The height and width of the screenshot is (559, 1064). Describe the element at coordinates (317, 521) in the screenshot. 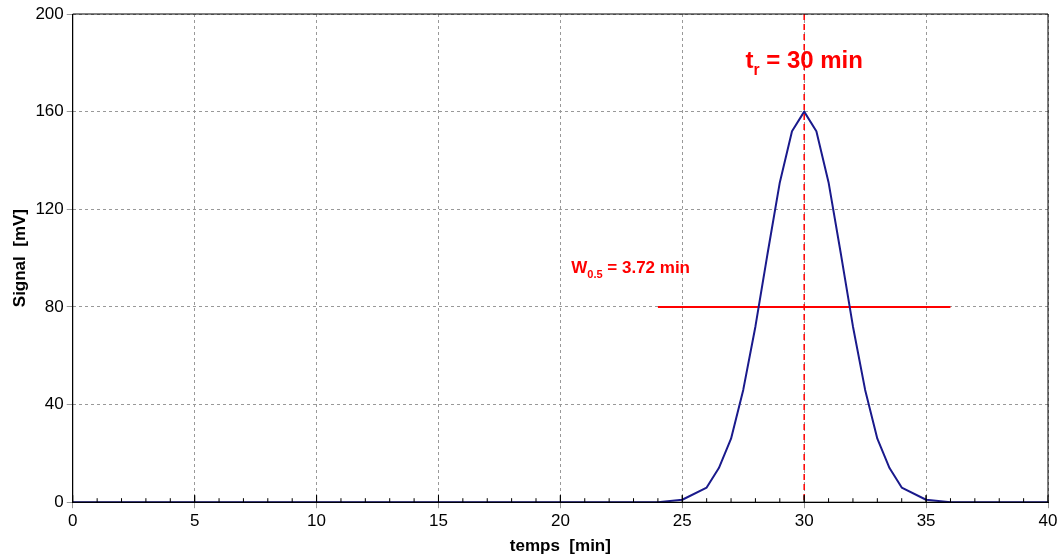

I see `x-tick-label: 10` at that location.